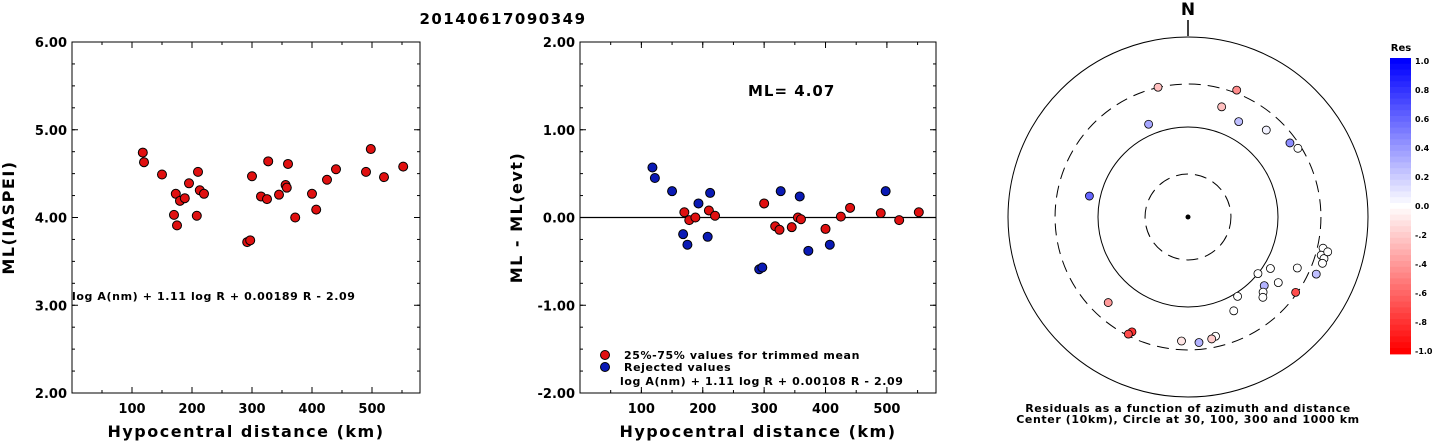 The height and width of the screenshot is (441, 1437). Describe the element at coordinates (51, 43) in the screenshot. I see `y-tick-label: 6.00` at that location.